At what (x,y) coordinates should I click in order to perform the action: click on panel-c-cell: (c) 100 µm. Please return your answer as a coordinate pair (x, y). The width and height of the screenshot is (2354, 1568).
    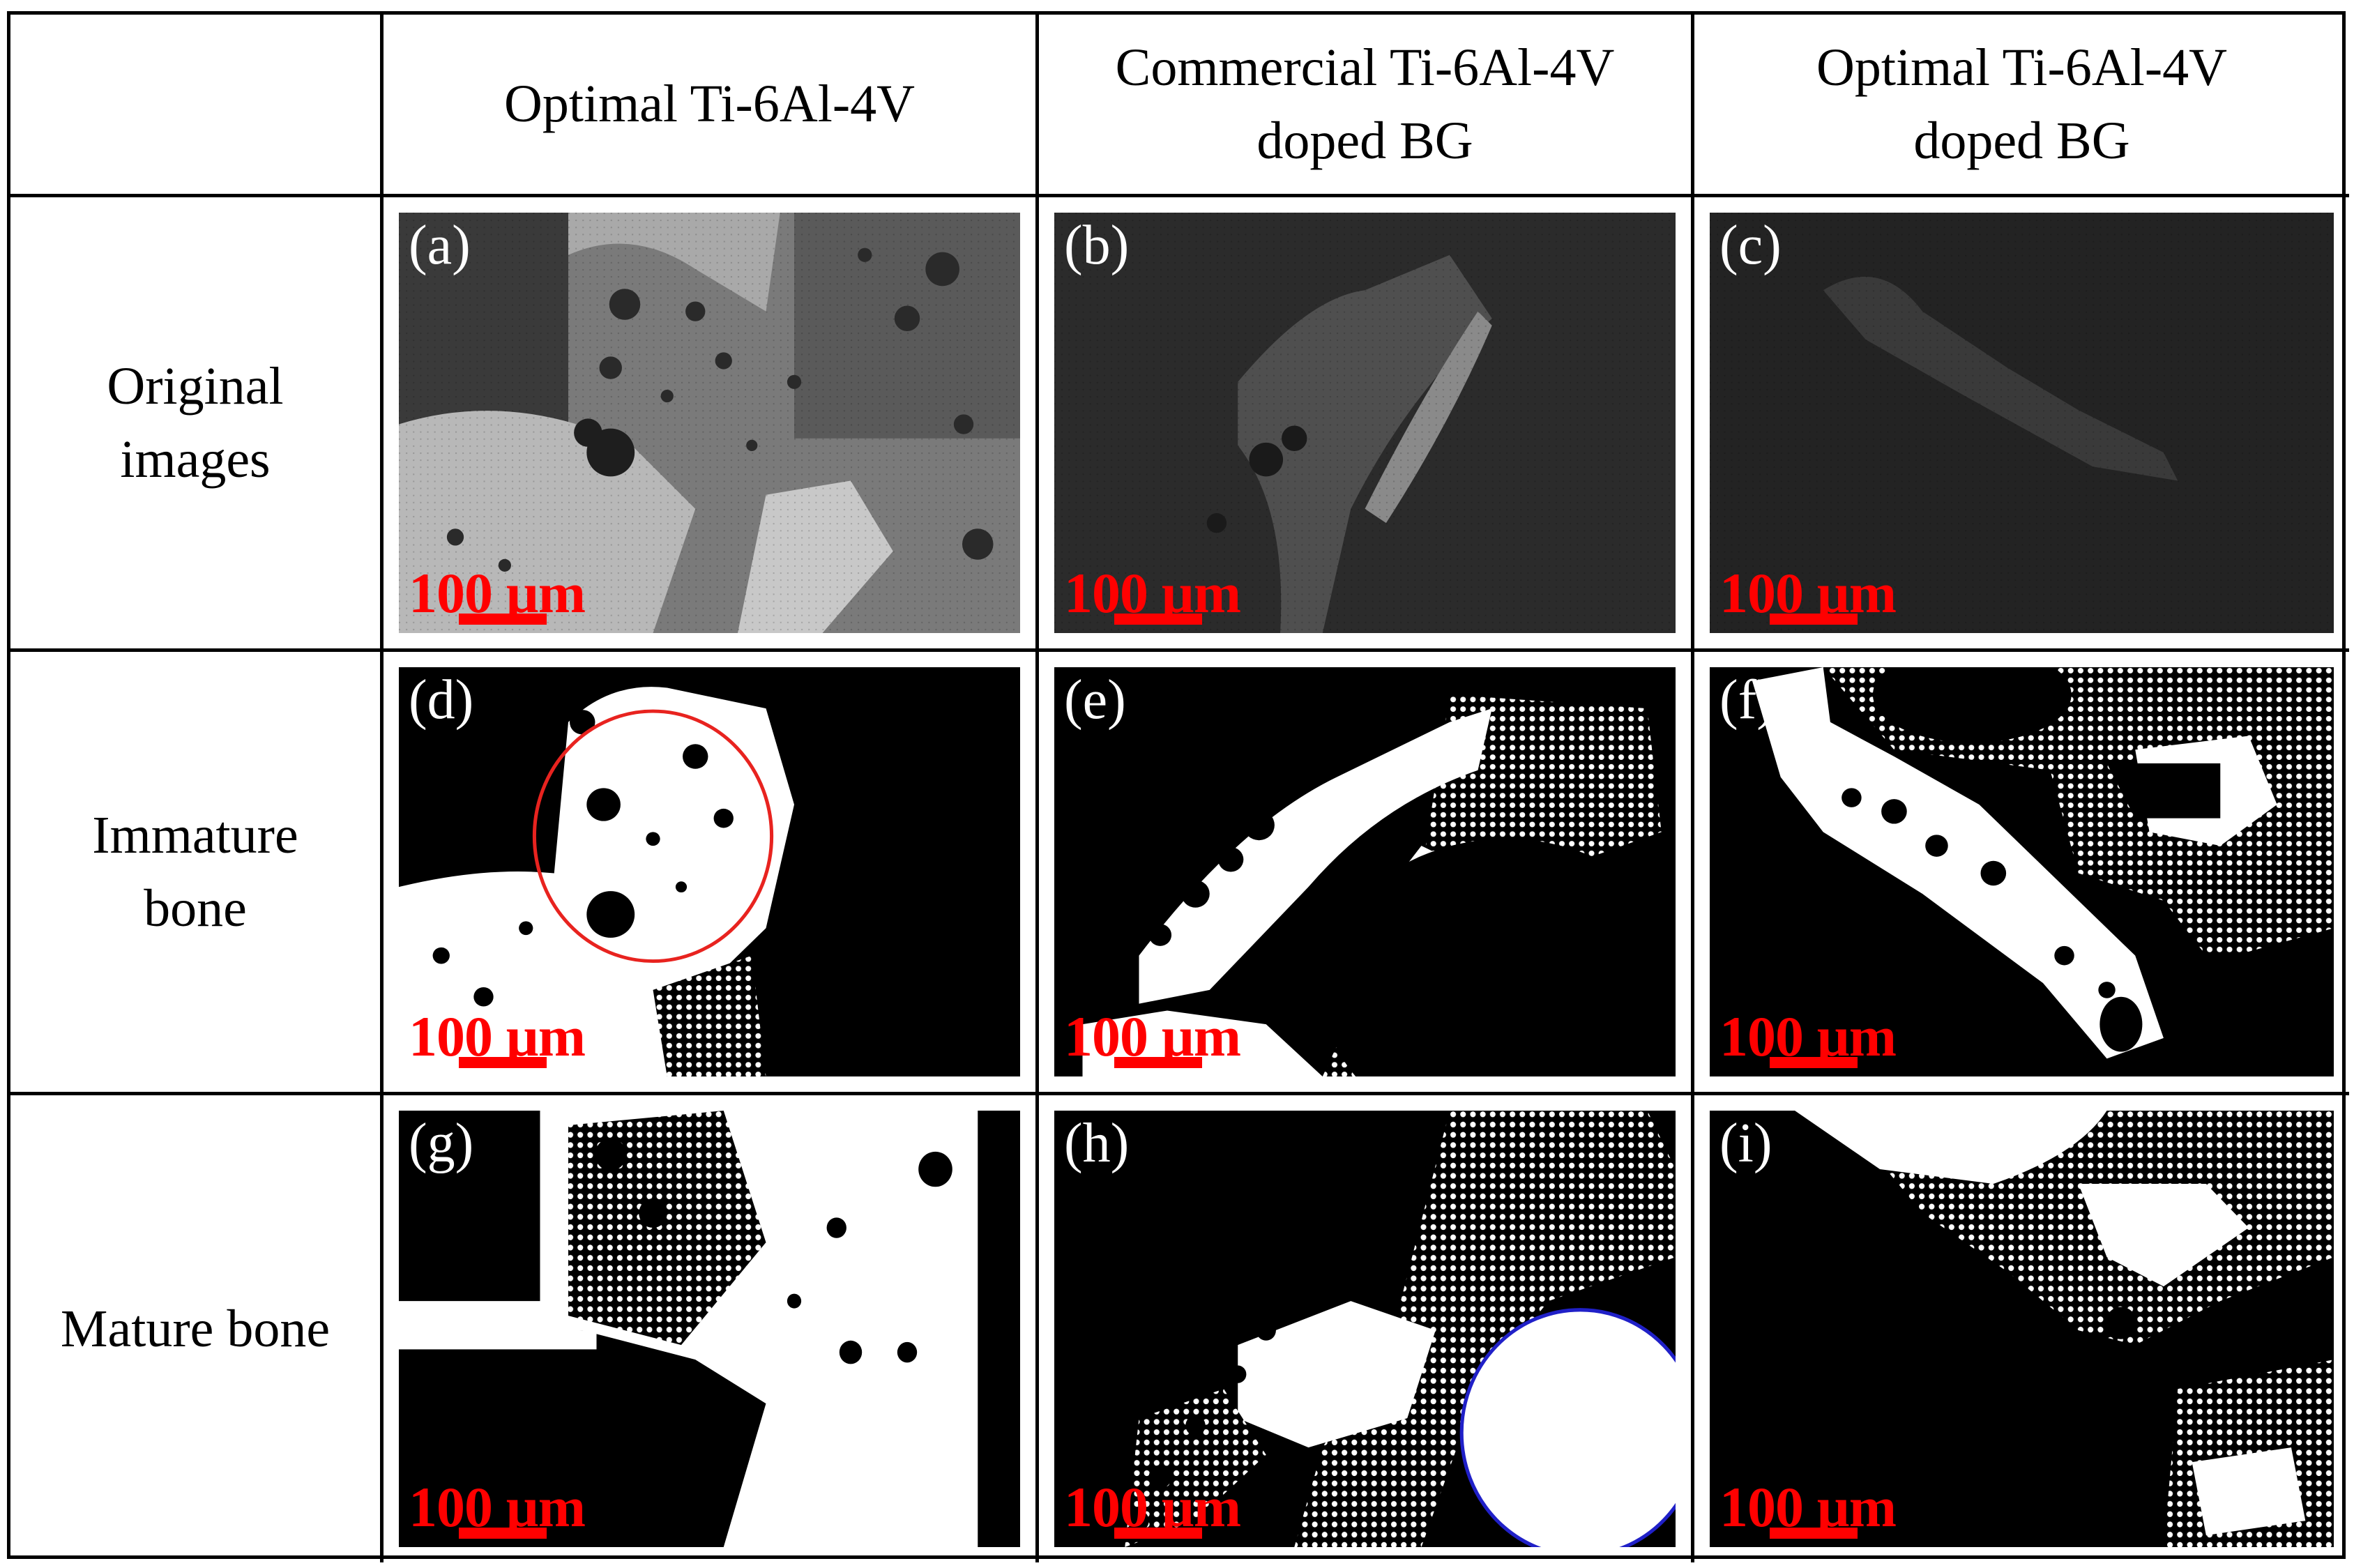
    Looking at the image, I should click on (2021, 424).